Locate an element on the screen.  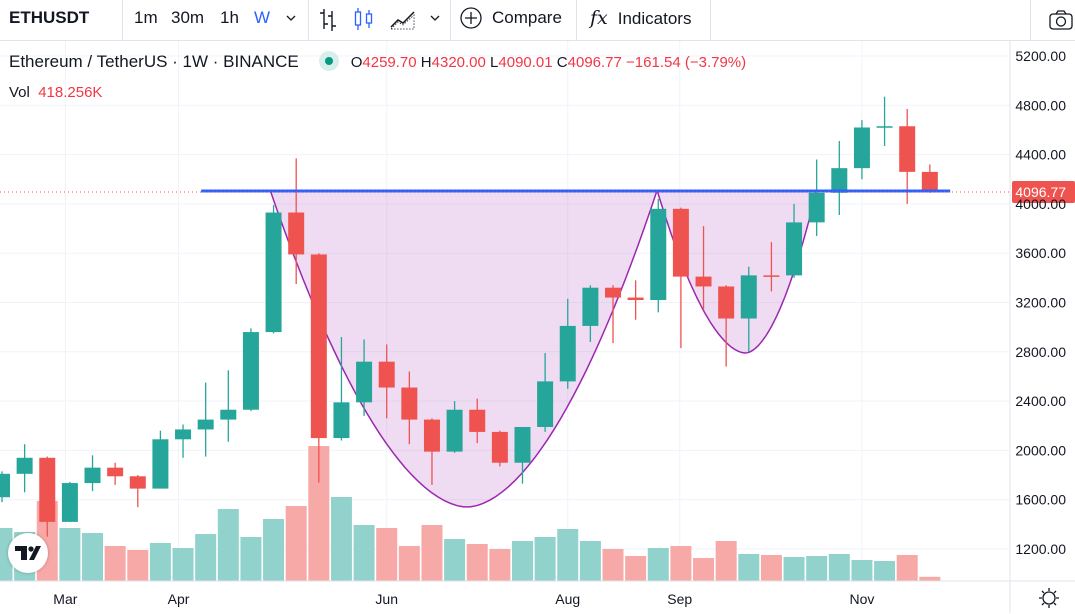
compare-button: Compare is located at coordinates (513, 20).